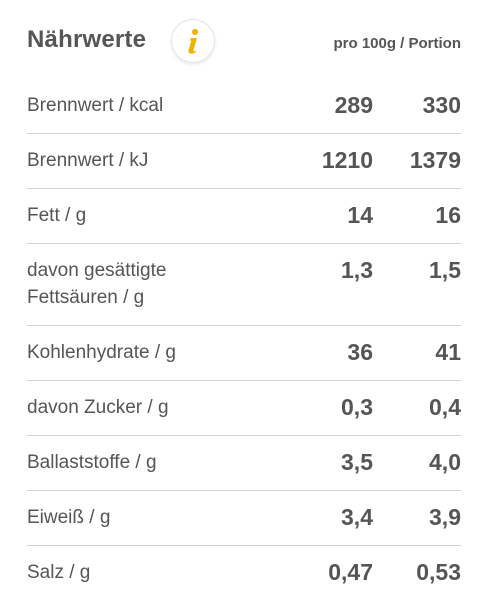  I want to click on row-label: davon gesättigte Fettsäuren / g, so click(97, 284).